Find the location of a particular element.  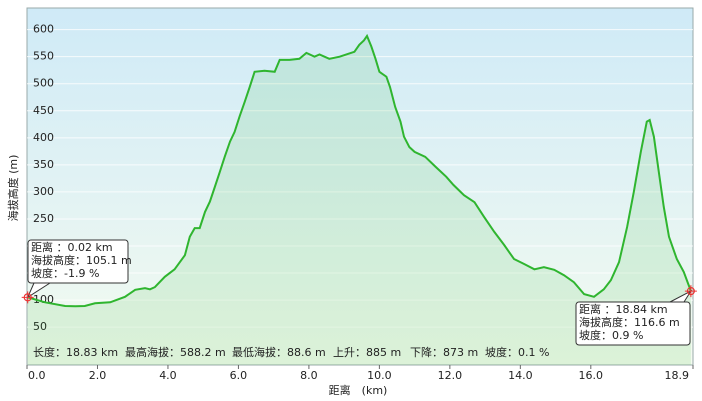

callout-text: 坡度：0.9 % is located at coordinates (611, 335).